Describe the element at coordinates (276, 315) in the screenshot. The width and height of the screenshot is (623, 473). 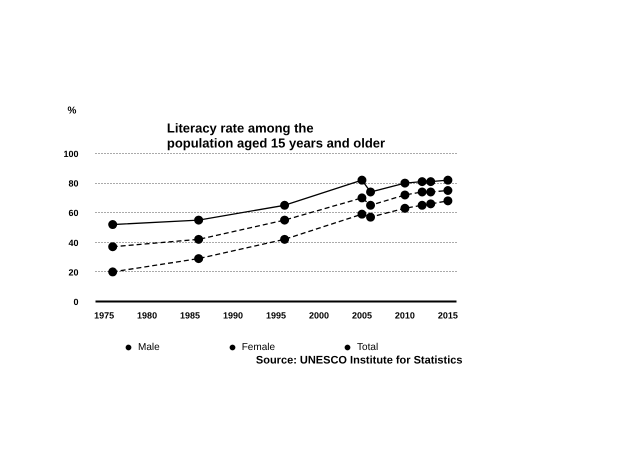
I see `x-tick-label: 1995` at that location.